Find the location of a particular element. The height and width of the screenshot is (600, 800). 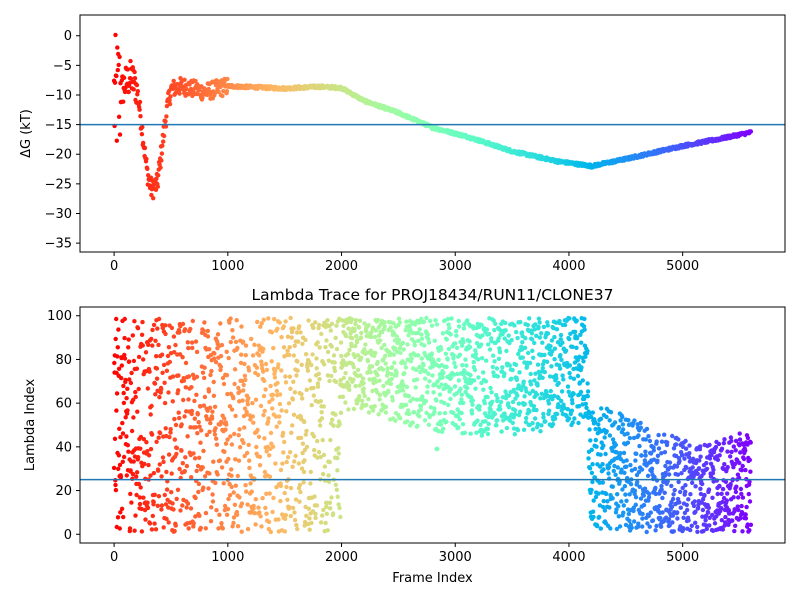

y-tick-label: 0 is located at coordinates (68, 36).